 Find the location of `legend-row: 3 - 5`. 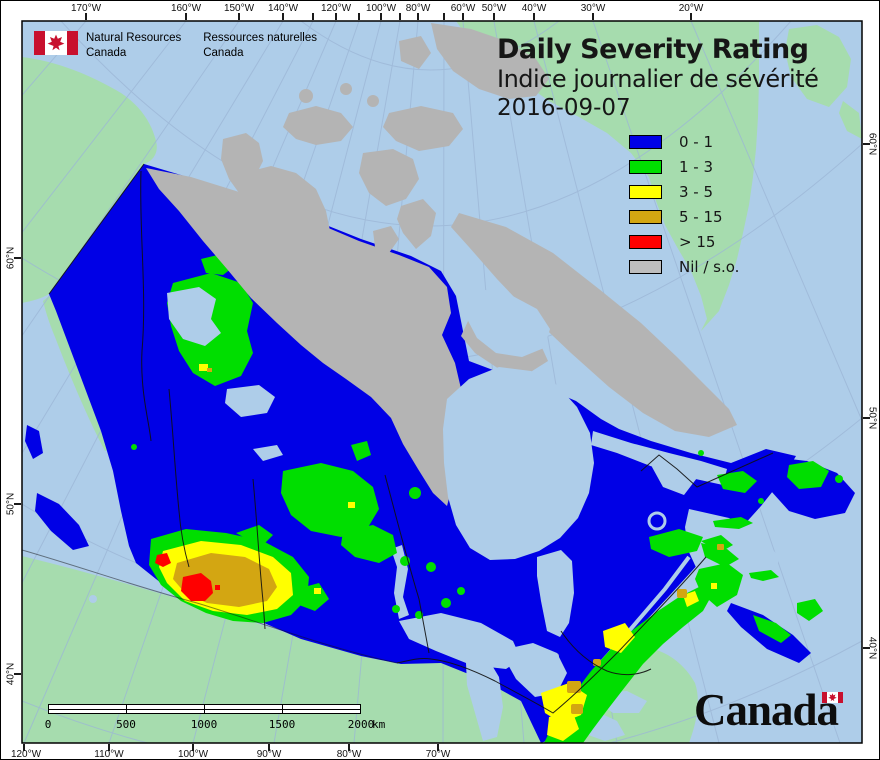

legend-row: 3 - 5 is located at coordinates (684, 191).